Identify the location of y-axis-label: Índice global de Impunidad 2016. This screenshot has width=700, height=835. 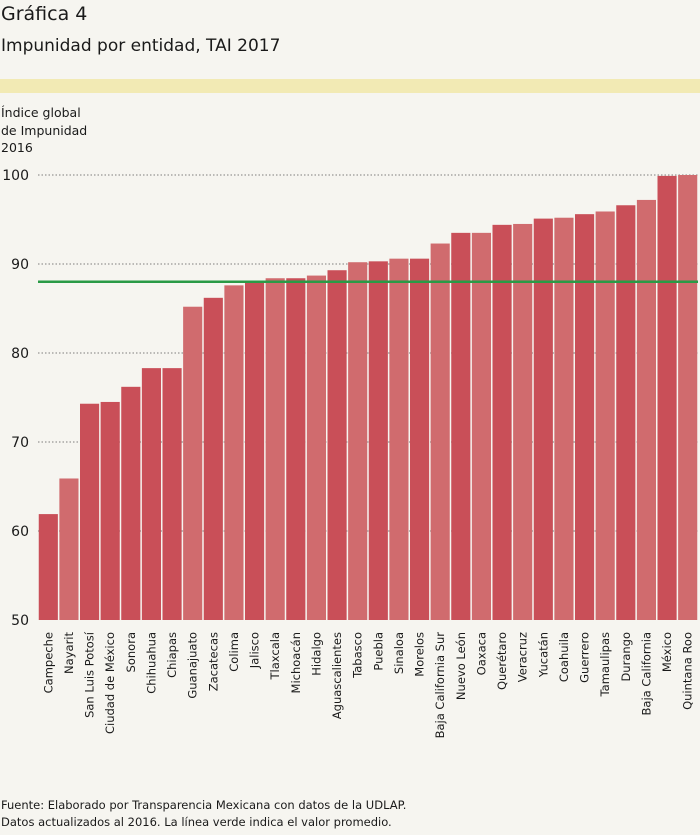
(44, 130).